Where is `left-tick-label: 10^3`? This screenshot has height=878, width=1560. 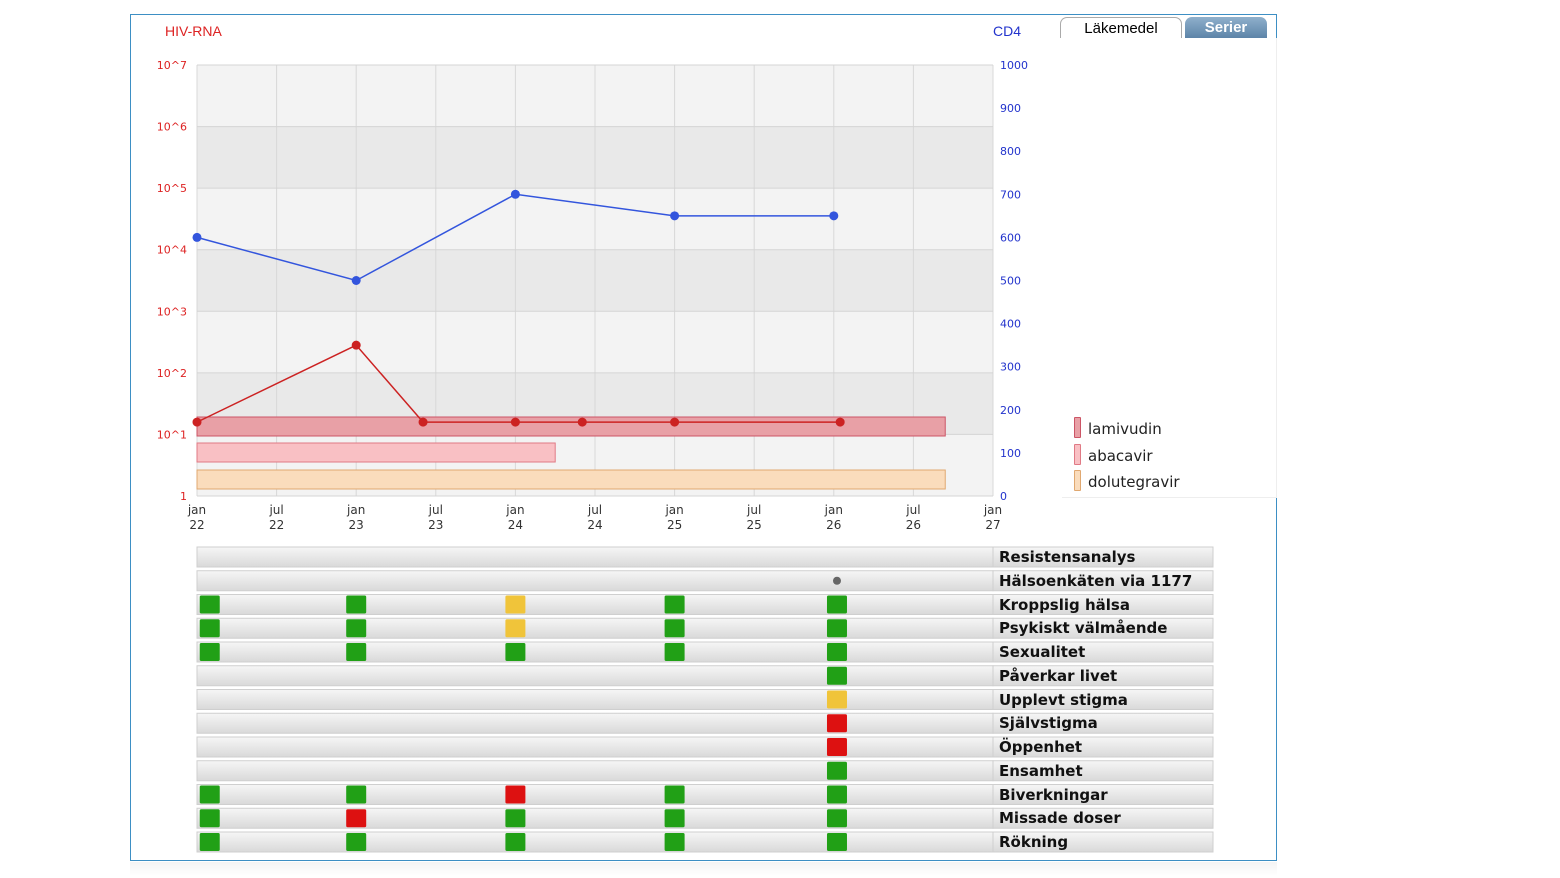
left-tick-label: 10^3 is located at coordinates (172, 311).